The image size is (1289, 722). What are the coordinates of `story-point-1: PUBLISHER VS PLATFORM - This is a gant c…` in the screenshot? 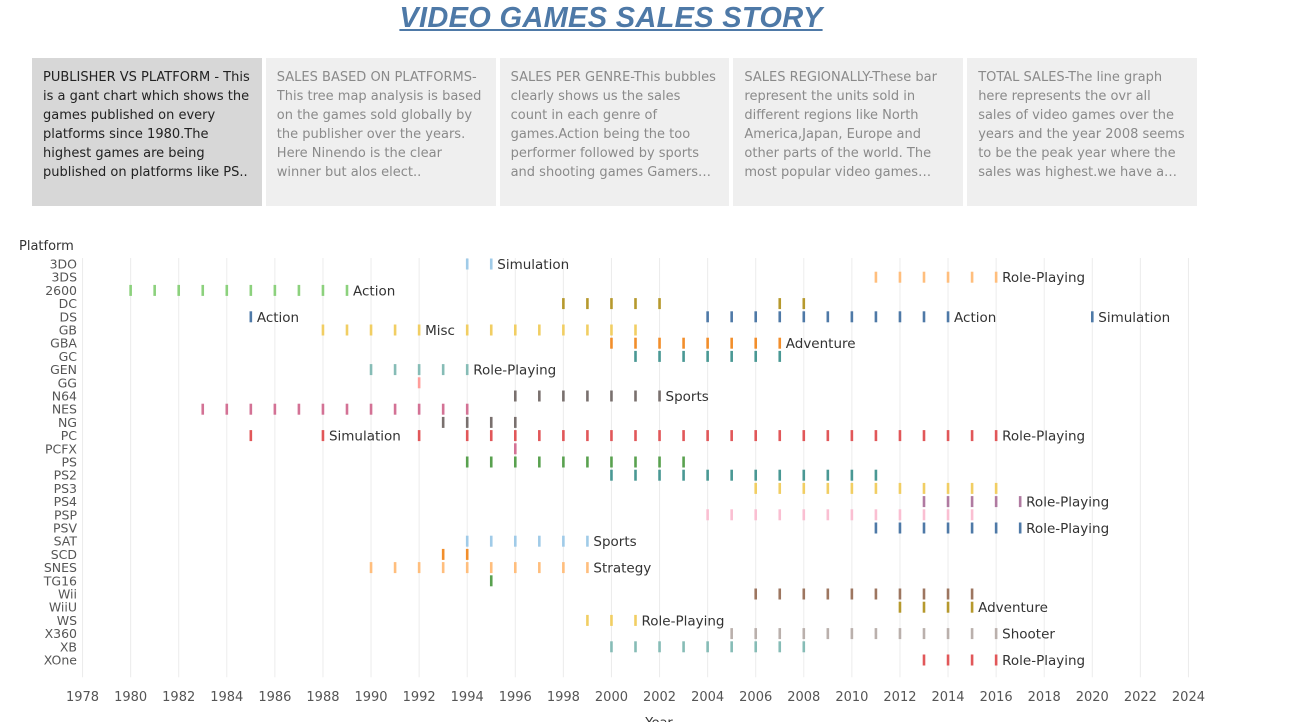 It's located at (147, 132).